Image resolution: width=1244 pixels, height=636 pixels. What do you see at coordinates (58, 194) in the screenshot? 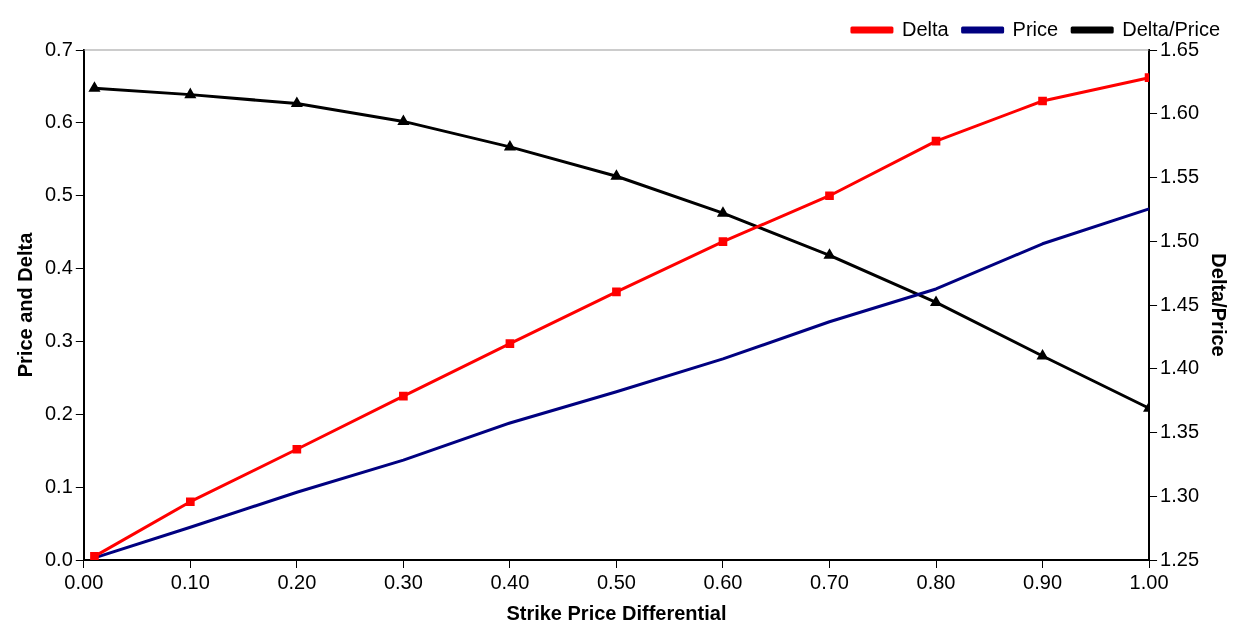
I see `y-tick-label: 0.5` at bounding box center [58, 194].